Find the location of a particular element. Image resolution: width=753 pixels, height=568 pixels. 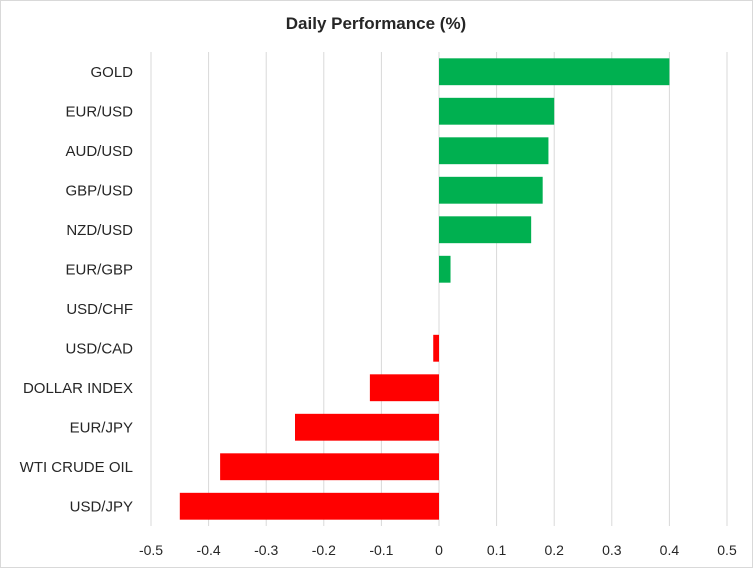

x-tick-label: -0.3 is located at coordinates (266, 550).